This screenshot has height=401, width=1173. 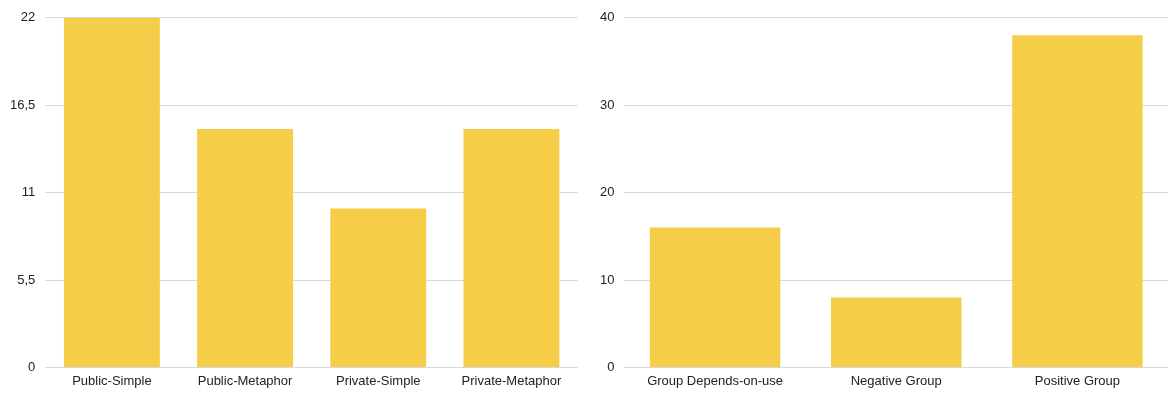 What do you see at coordinates (607, 17) in the screenshot?
I see `y-tick-label: 40` at bounding box center [607, 17].